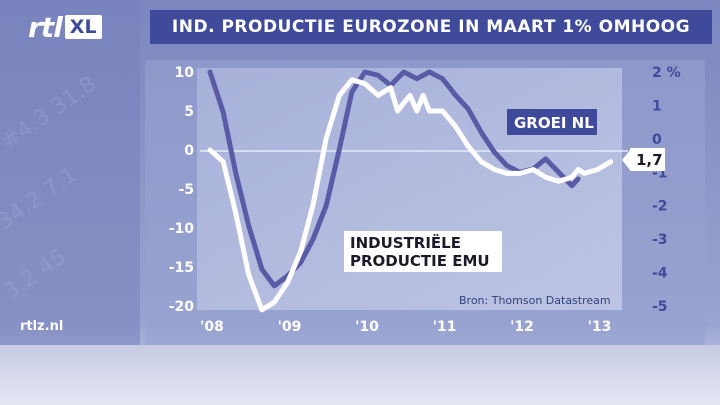  Describe the element at coordinates (660, 207) in the screenshot. I see `right-axis-tick-label: -2` at that location.